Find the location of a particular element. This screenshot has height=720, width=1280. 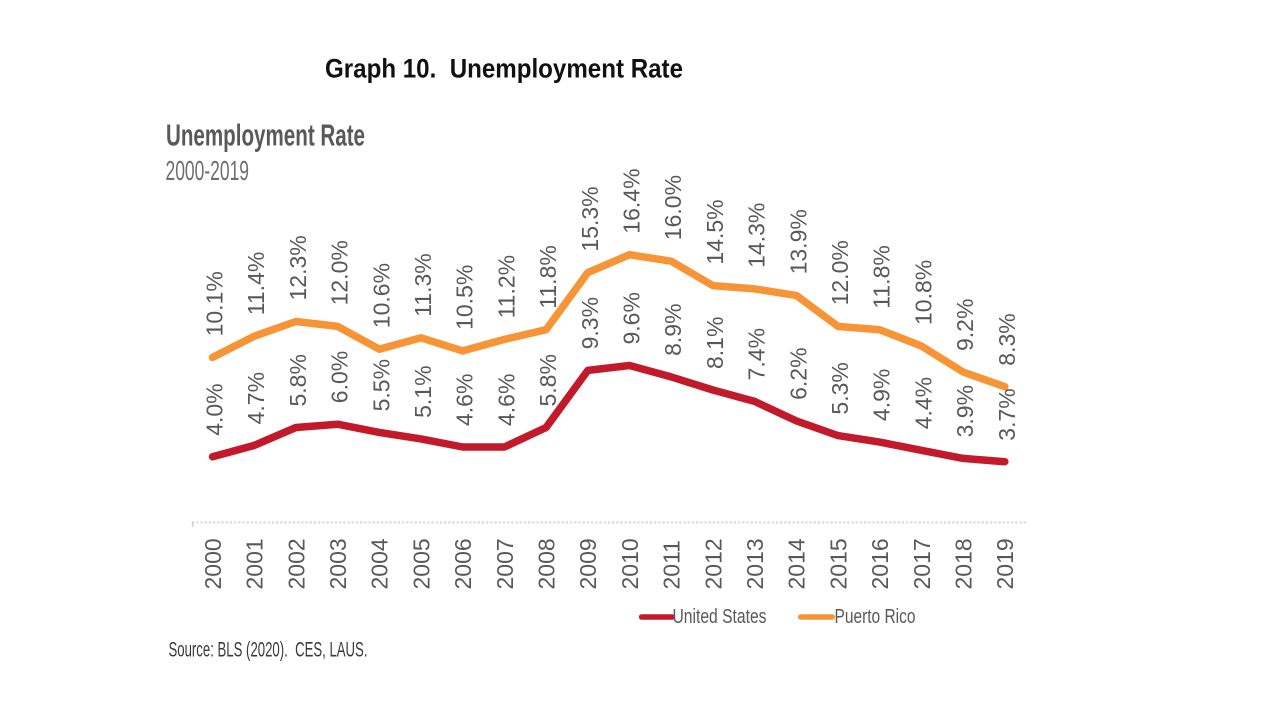

svg-text: 8.3% is located at coordinates (1007, 339).